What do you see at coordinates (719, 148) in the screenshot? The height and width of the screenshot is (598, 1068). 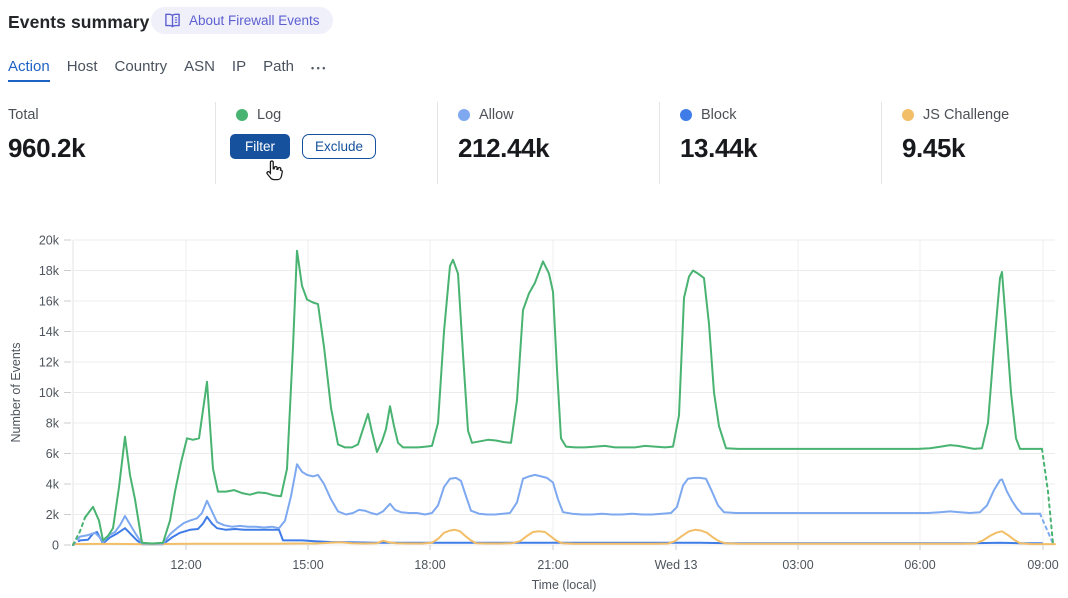 I see `stat-value-block: 13.44k` at bounding box center [719, 148].